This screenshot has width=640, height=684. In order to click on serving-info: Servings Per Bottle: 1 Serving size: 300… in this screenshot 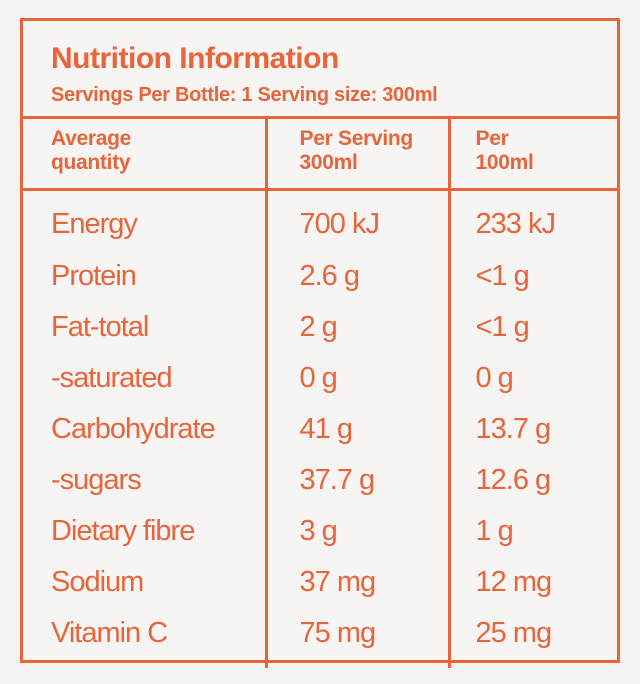, I will do `click(244, 95)`.